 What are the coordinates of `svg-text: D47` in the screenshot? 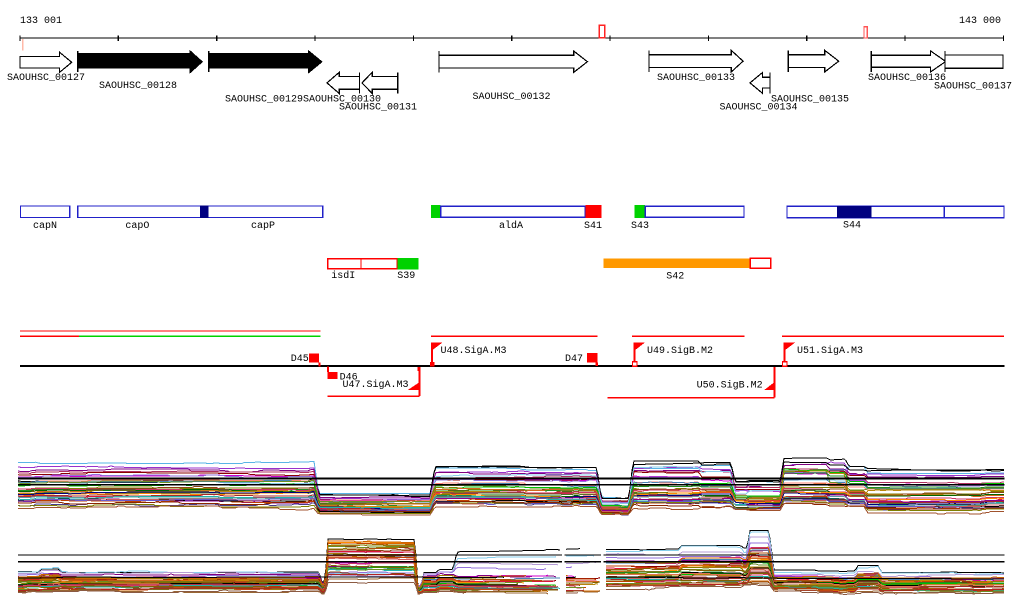 It's located at (574, 359).